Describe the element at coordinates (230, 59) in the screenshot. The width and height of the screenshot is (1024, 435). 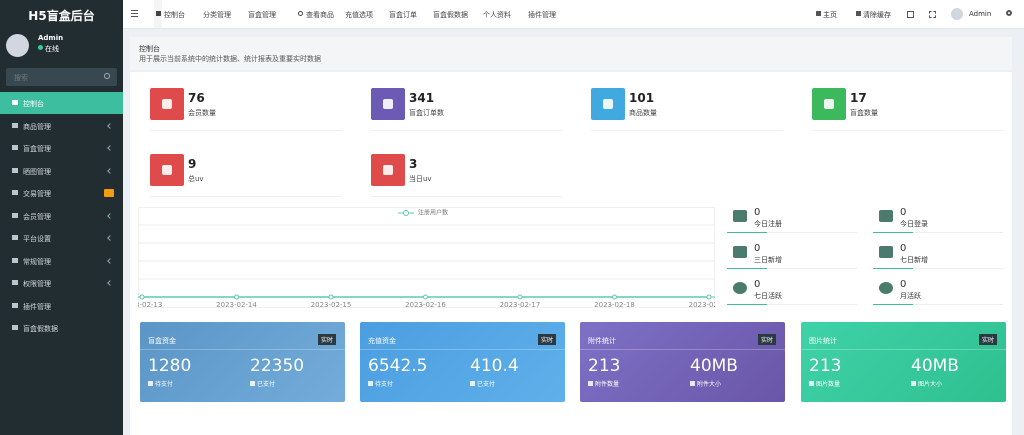
I see `header-description: 用于展示当前系统中的统计数据、统计报表及重要实时数据` at that location.